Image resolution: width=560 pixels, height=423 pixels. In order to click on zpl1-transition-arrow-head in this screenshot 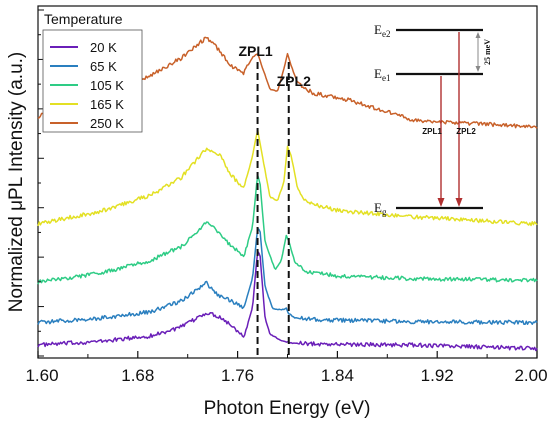, I will do `click(441, 202)`.